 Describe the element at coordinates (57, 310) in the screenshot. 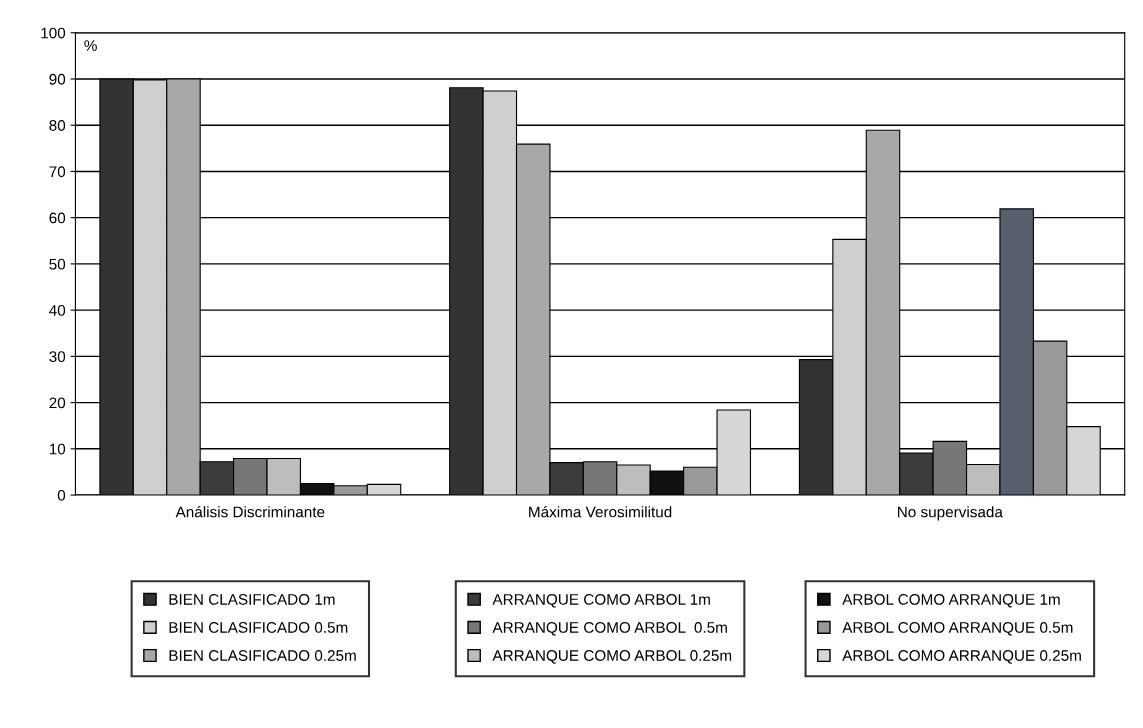

I see `y-tick-label: 40` at that location.